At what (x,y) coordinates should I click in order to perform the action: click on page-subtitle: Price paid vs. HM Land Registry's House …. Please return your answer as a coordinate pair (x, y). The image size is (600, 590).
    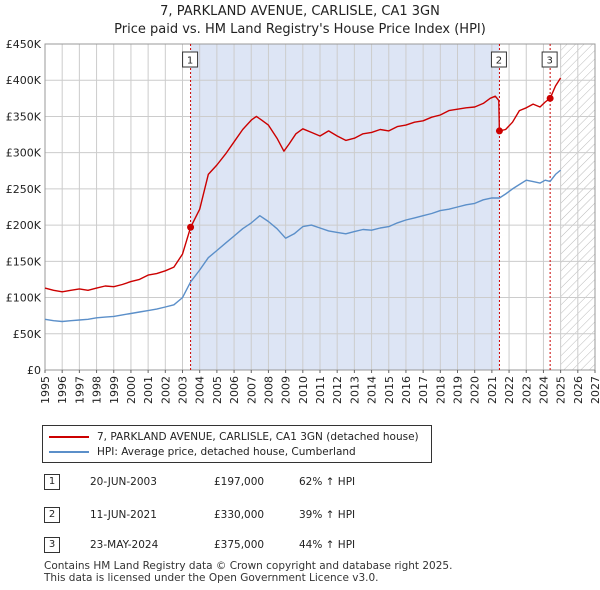
    Looking at the image, I should click on (300, 29).